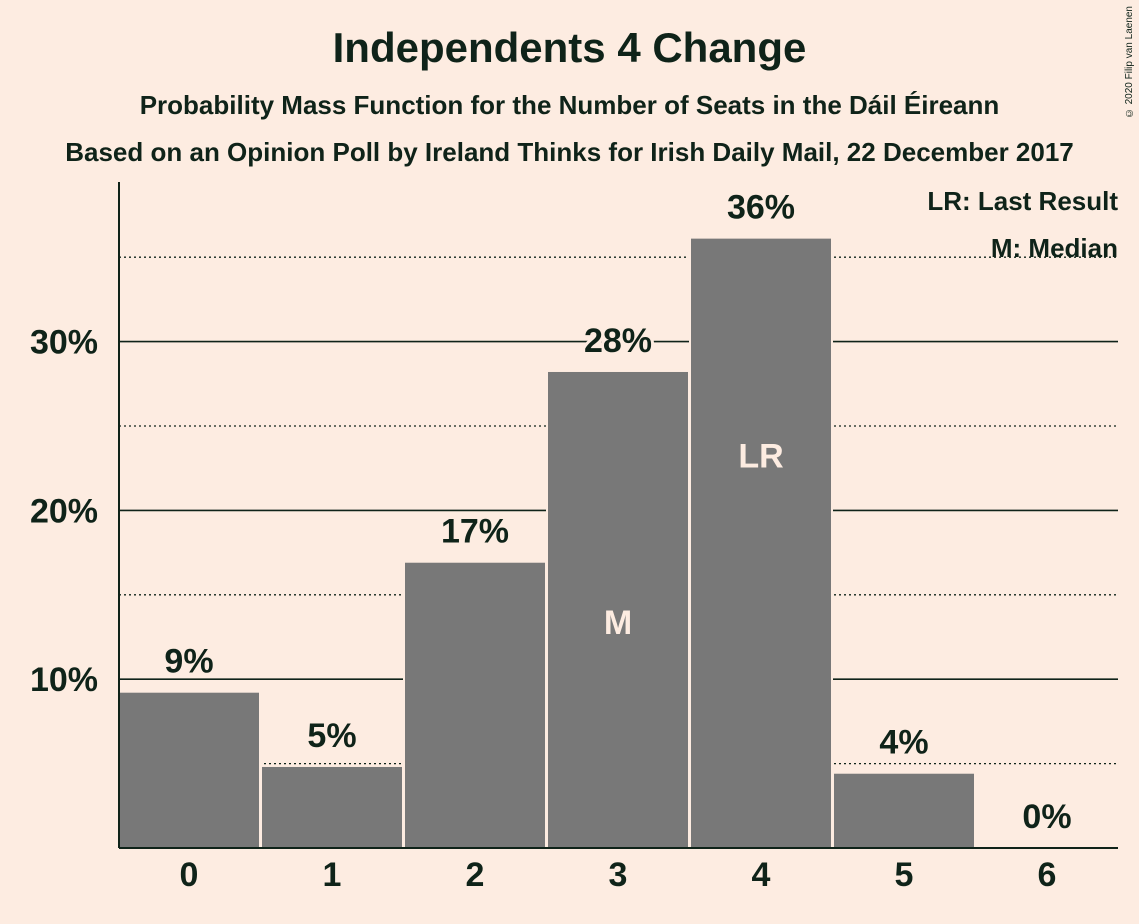 This screenshot has height=924, width=1139. I want to click on y-tick-label: 20%, so click(64, 511).